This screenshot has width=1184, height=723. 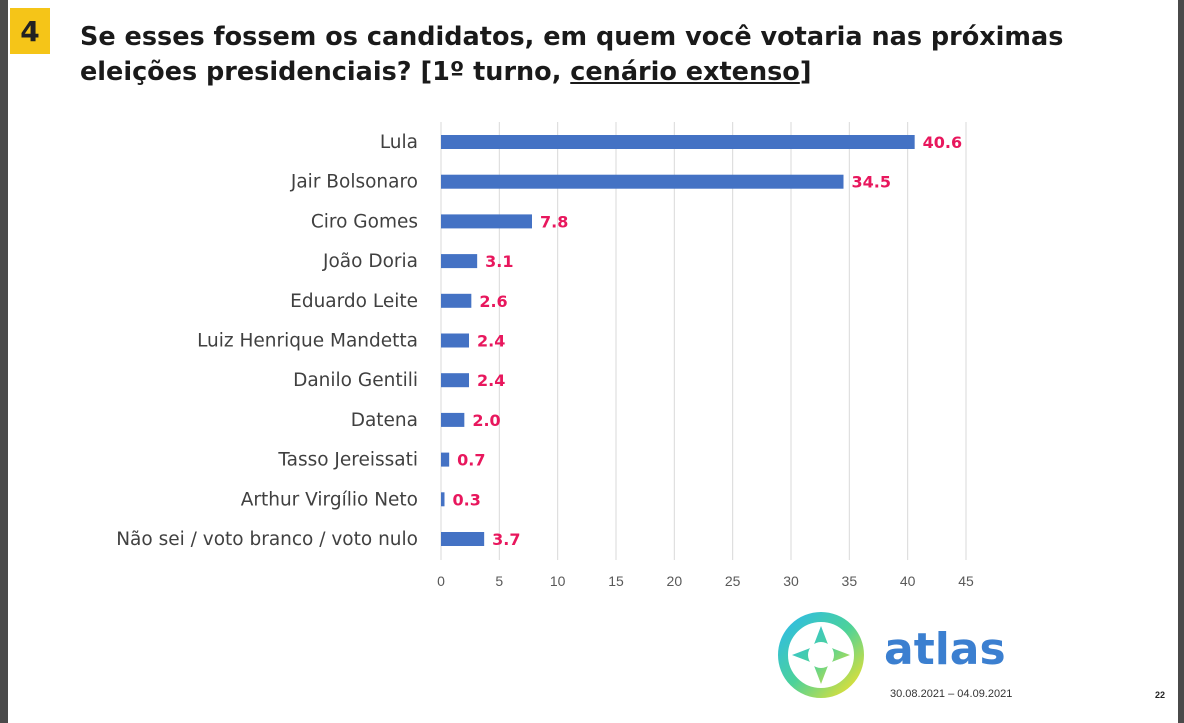 What do you see at coordinates (951, 694) in the screenshot?
I see `survey-dates: 30.08.2021 – 04.09.2021` at bounding box center [951, 694].